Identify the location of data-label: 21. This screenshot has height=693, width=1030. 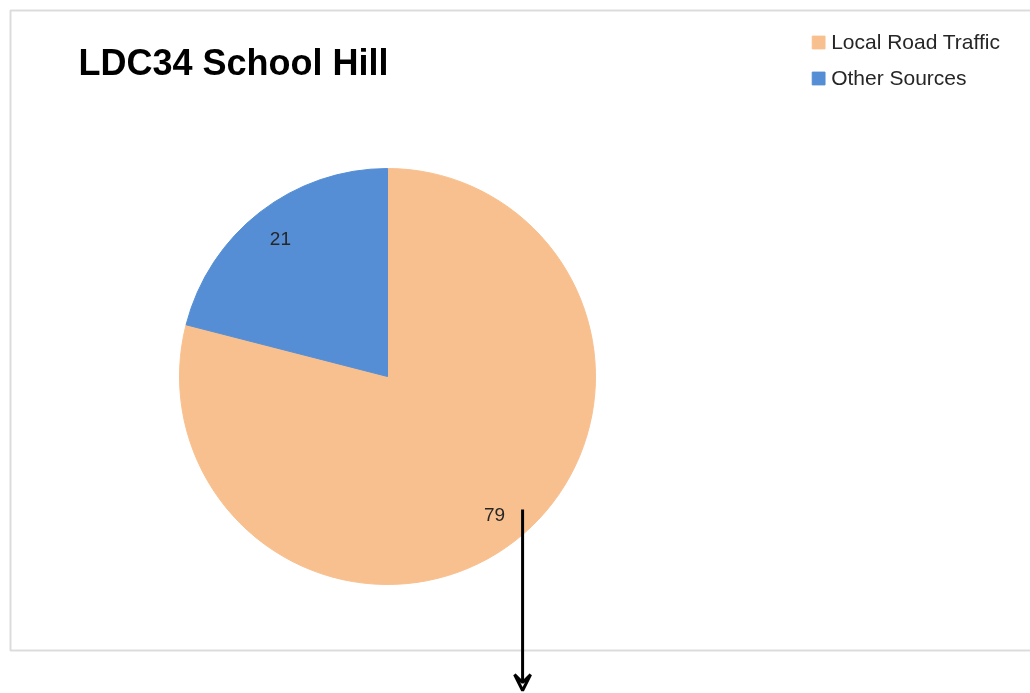
(280, 238).